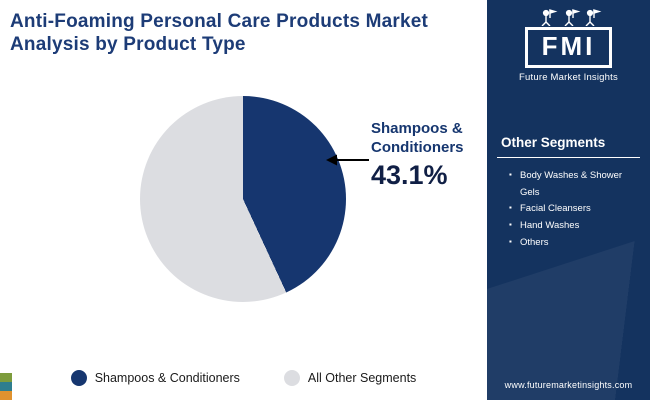  What do you see at coordinates (409, 175) in the screenshot?
I see `slice-callout-value: 43.1%` at bounding box center [409, 175].